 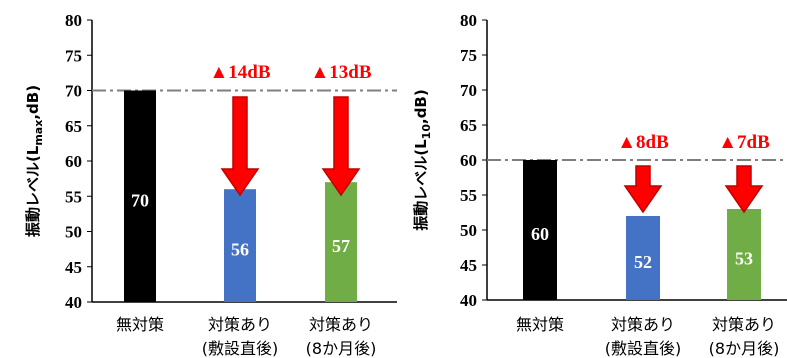 I want to click on reduction-label: ▲8dB, so click(x=643, y=142).